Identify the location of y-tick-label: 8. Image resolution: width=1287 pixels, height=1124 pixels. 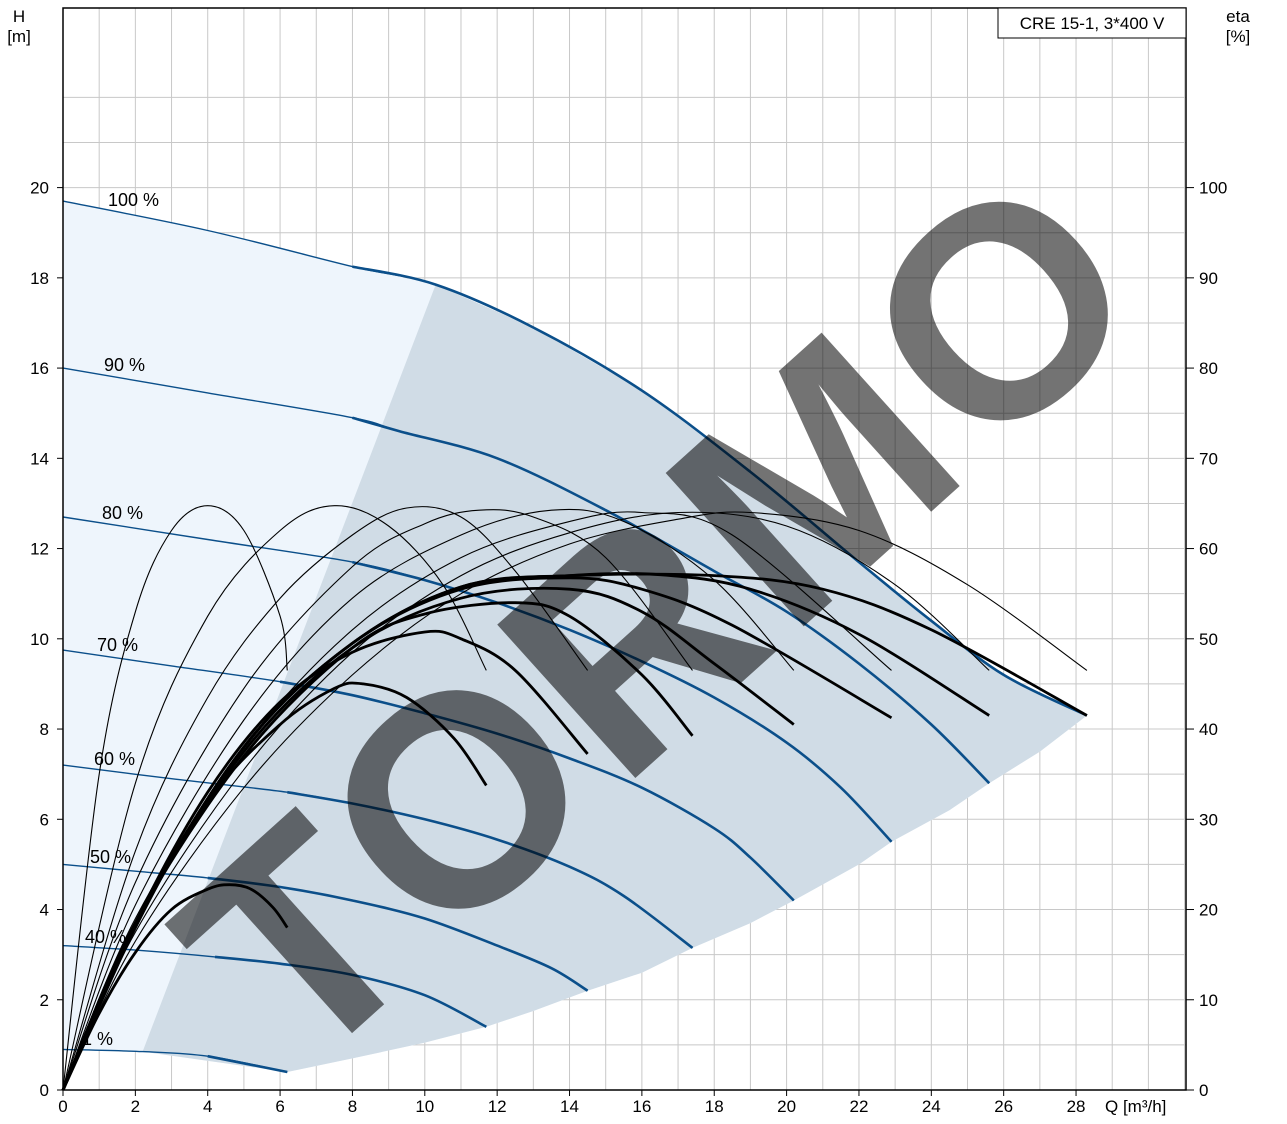
(44, 729).